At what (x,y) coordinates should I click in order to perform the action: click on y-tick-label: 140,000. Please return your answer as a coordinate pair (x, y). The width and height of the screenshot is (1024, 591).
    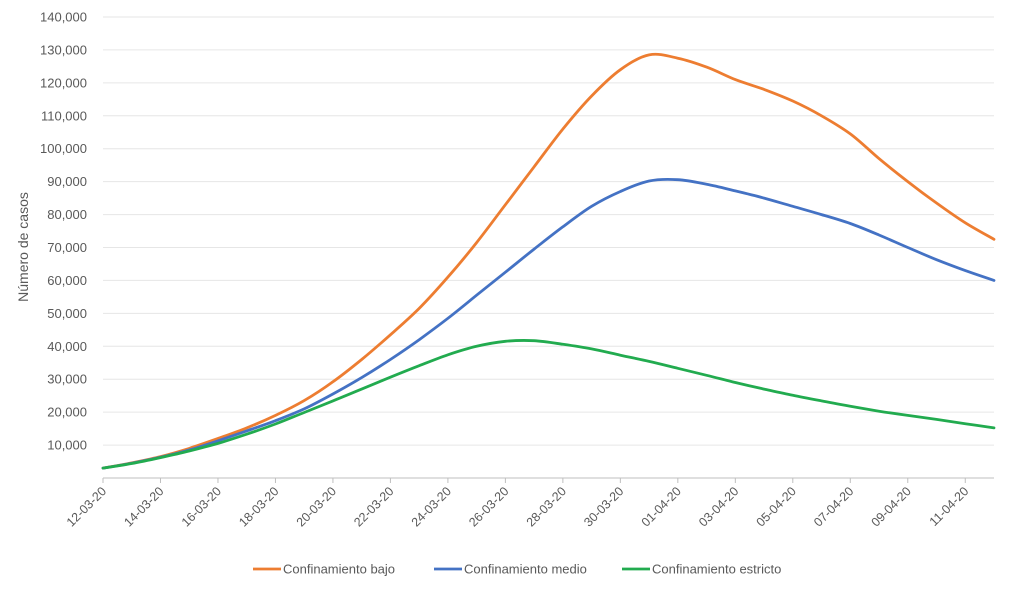
    Looking at the image, I should click on (63, 17).